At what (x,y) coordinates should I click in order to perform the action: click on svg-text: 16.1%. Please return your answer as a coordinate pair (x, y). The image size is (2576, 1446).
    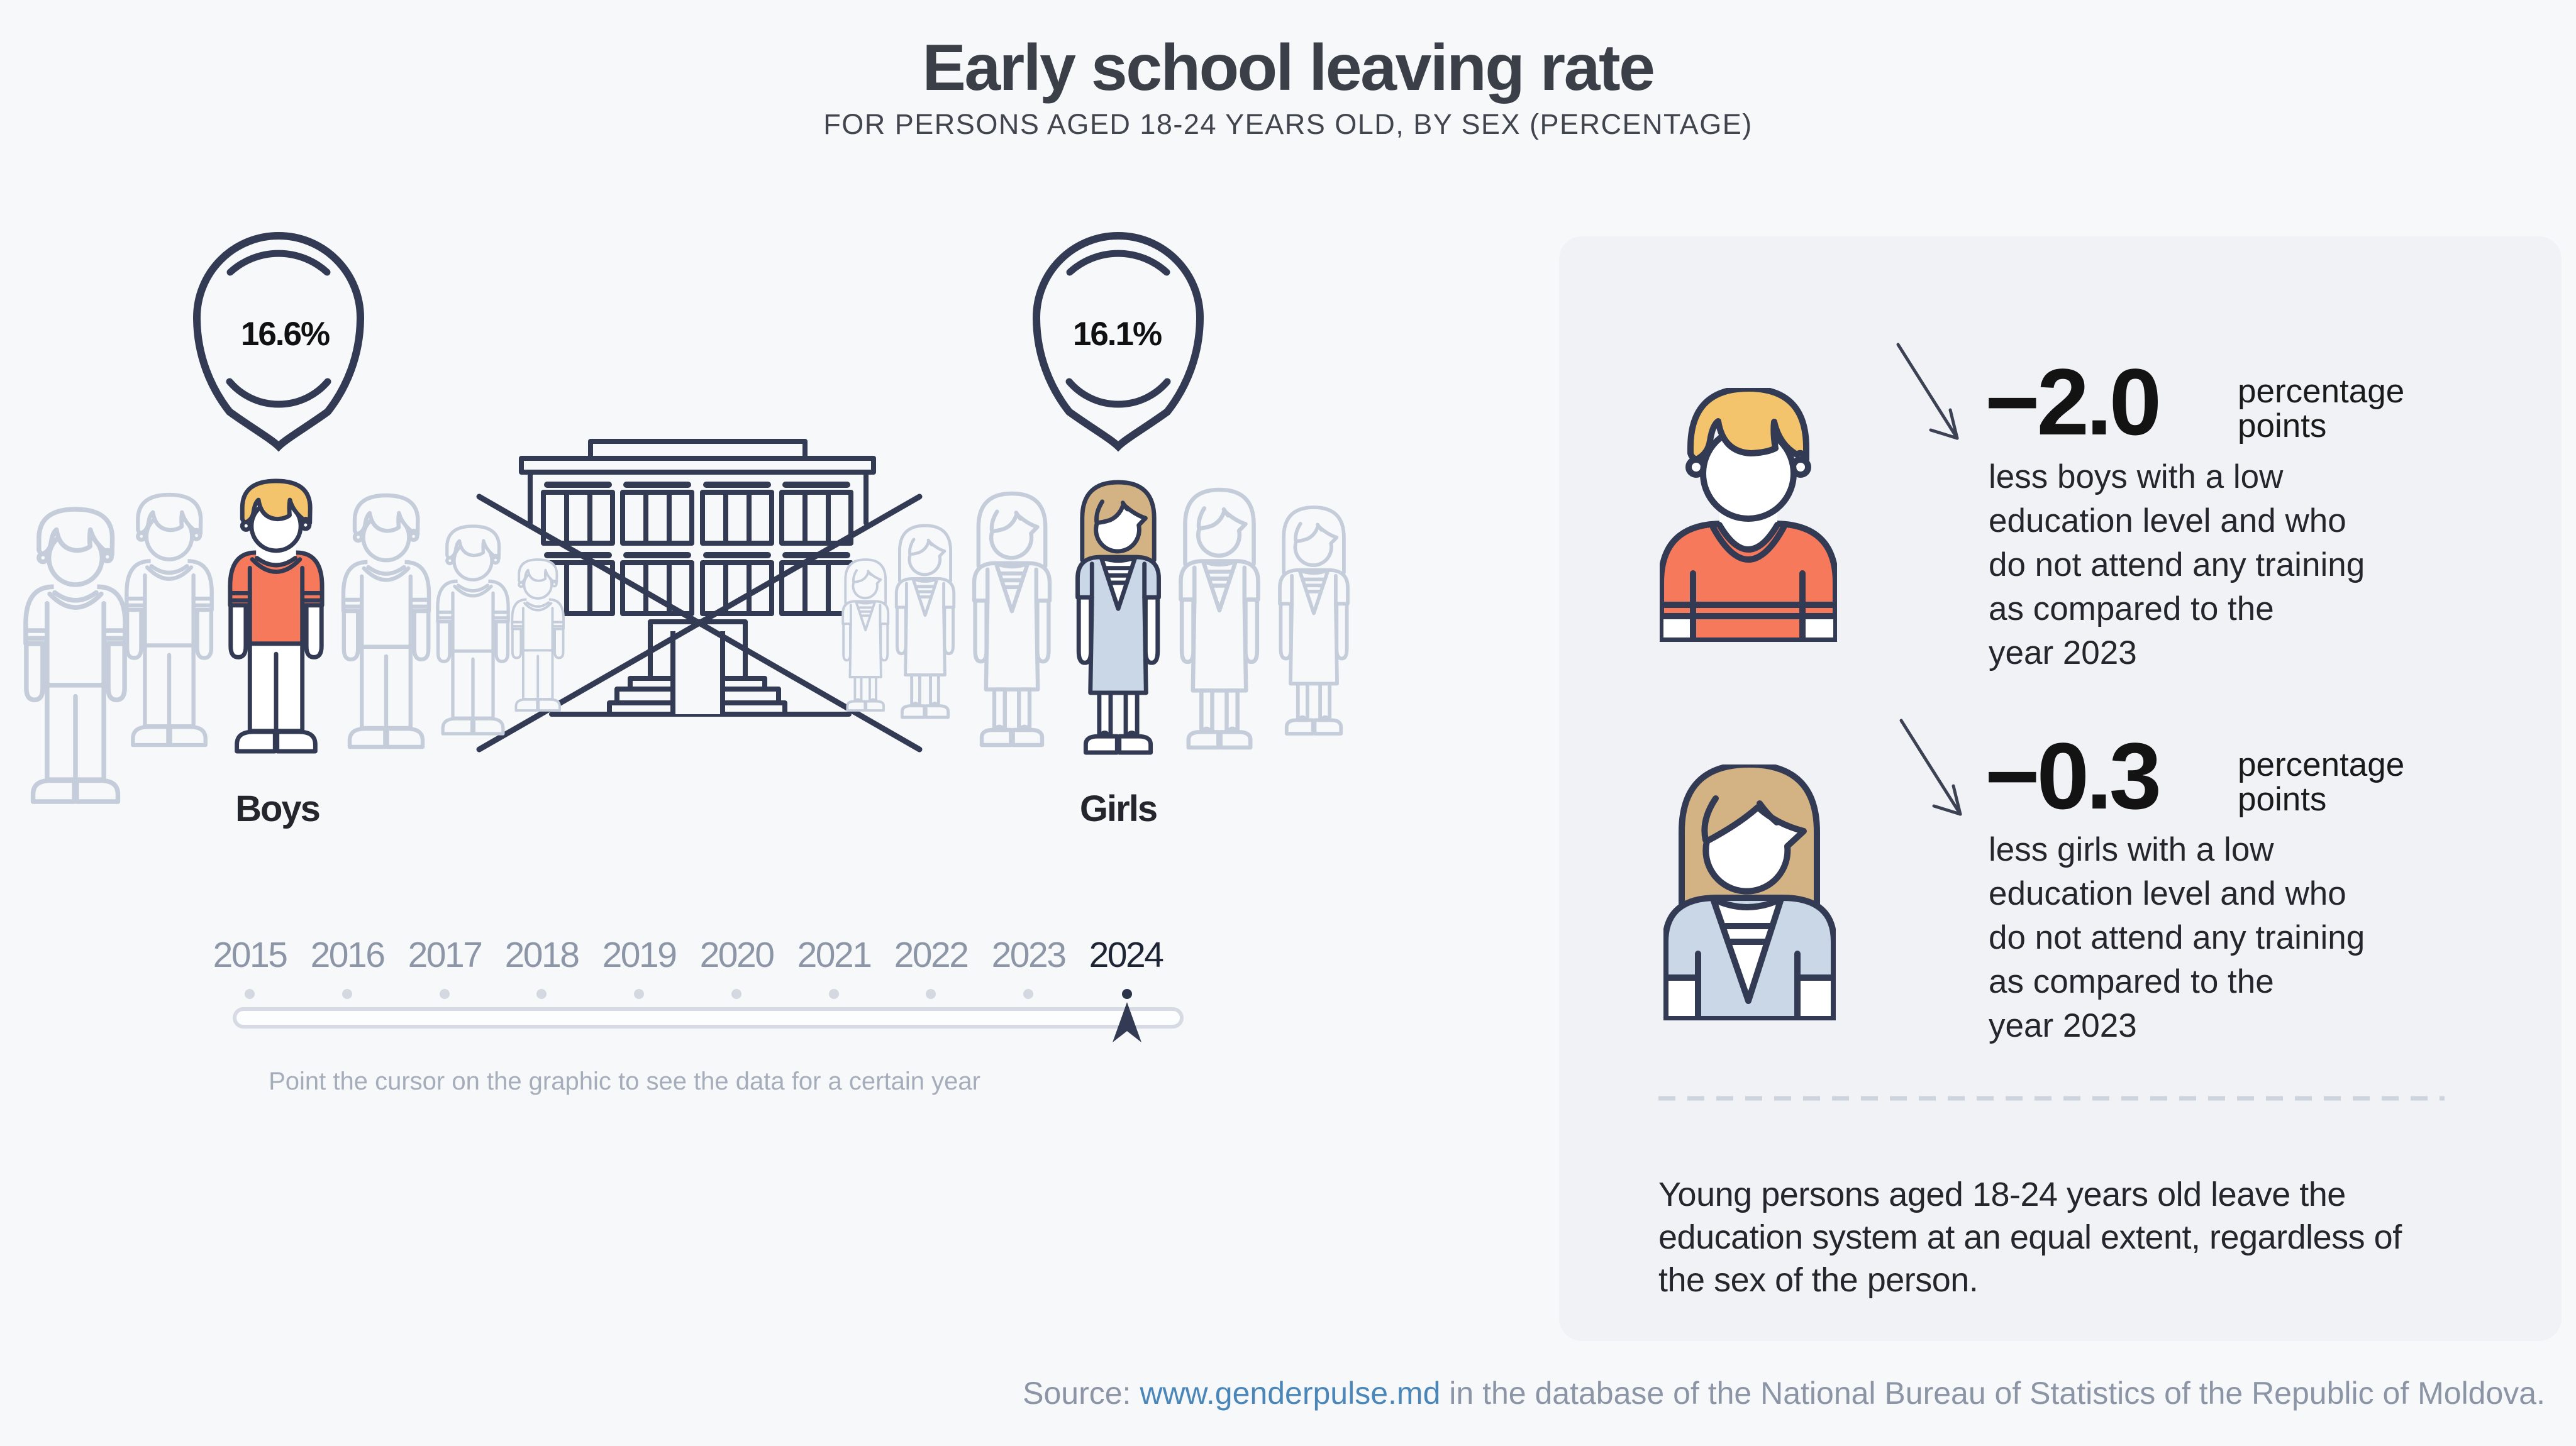
    Looking at the image, I should click on (1117, 334).